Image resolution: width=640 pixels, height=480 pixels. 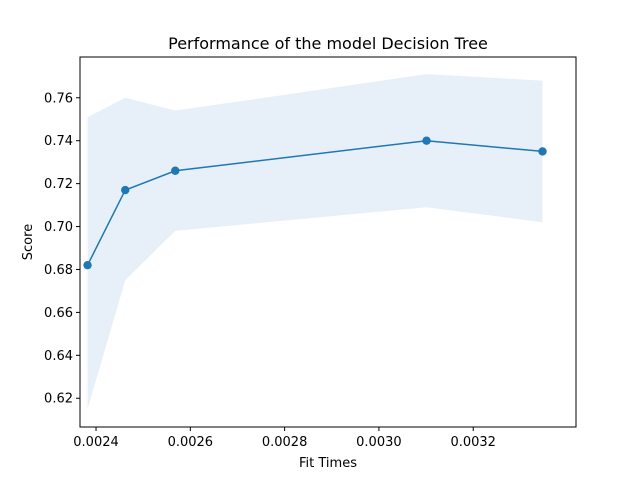 What do you see at coordinates (473, 442) in the screenshot?
I see `x-tick-label: 0.0032` at bounding box center [473, 442].